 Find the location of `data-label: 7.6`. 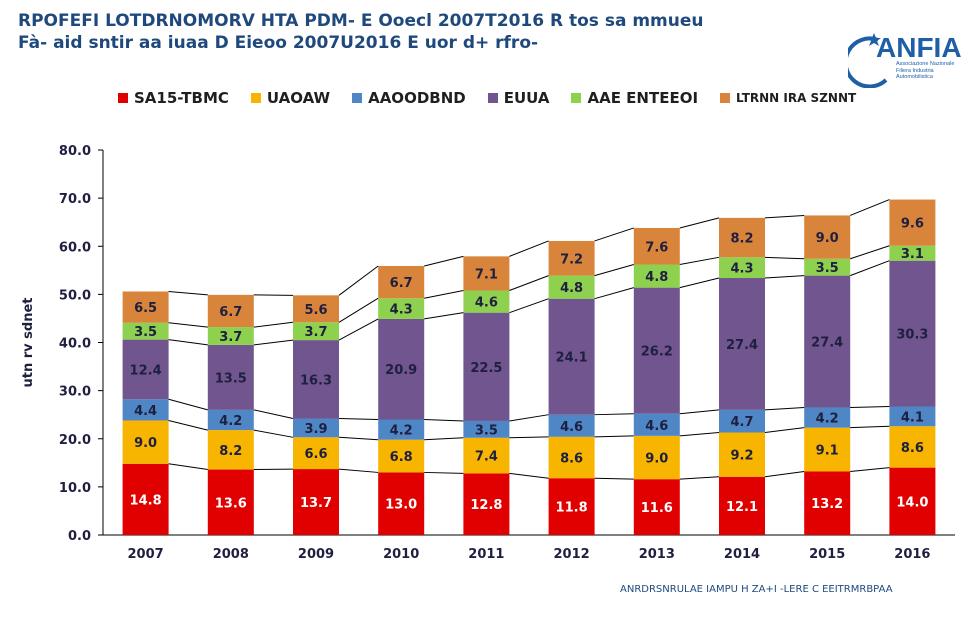

data-label: 7.6 is located at coordinates (656, 247).